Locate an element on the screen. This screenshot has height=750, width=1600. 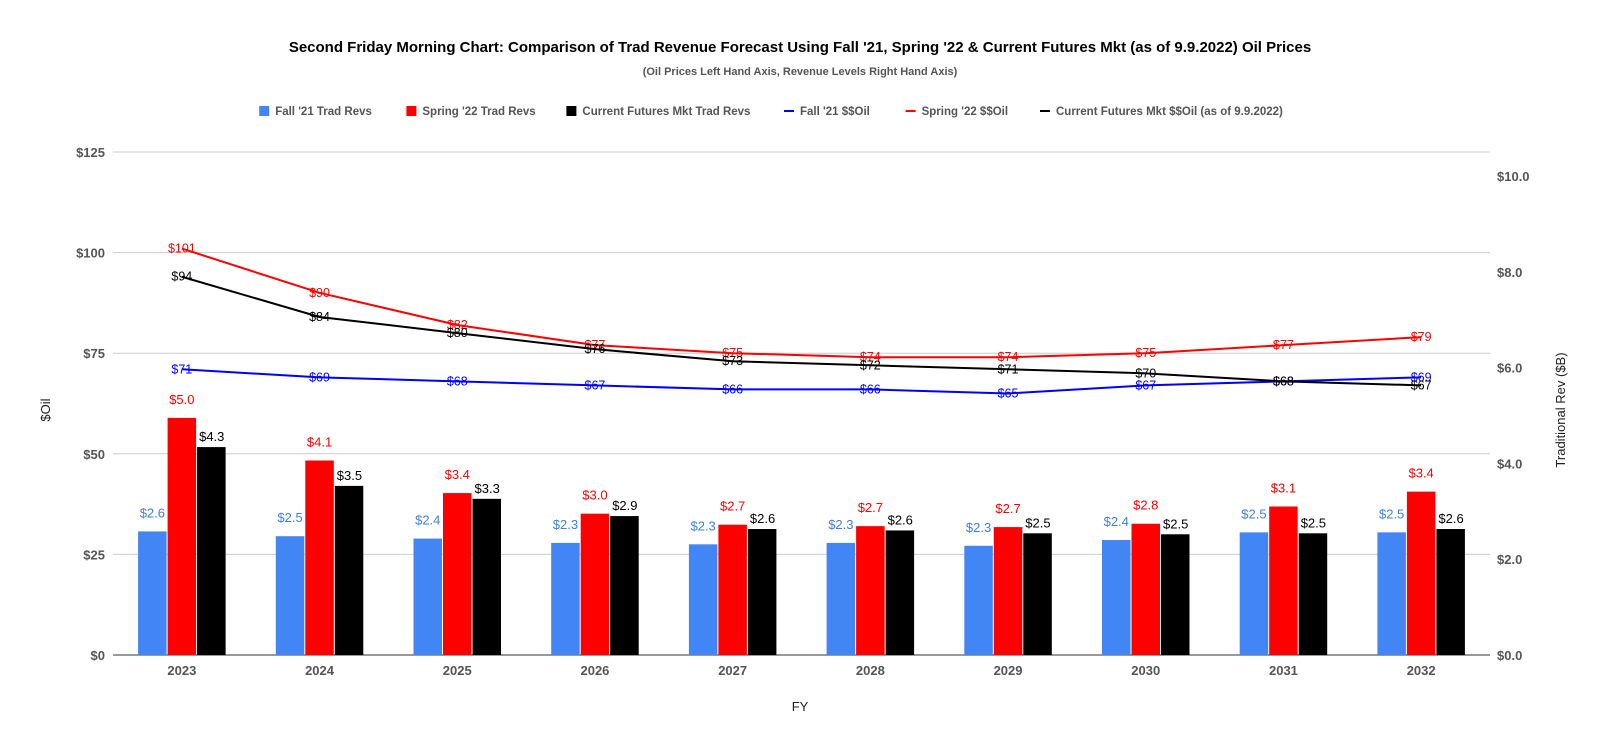
legend-label: Spring '22 $$Oil is located at coordinates (965, 112).